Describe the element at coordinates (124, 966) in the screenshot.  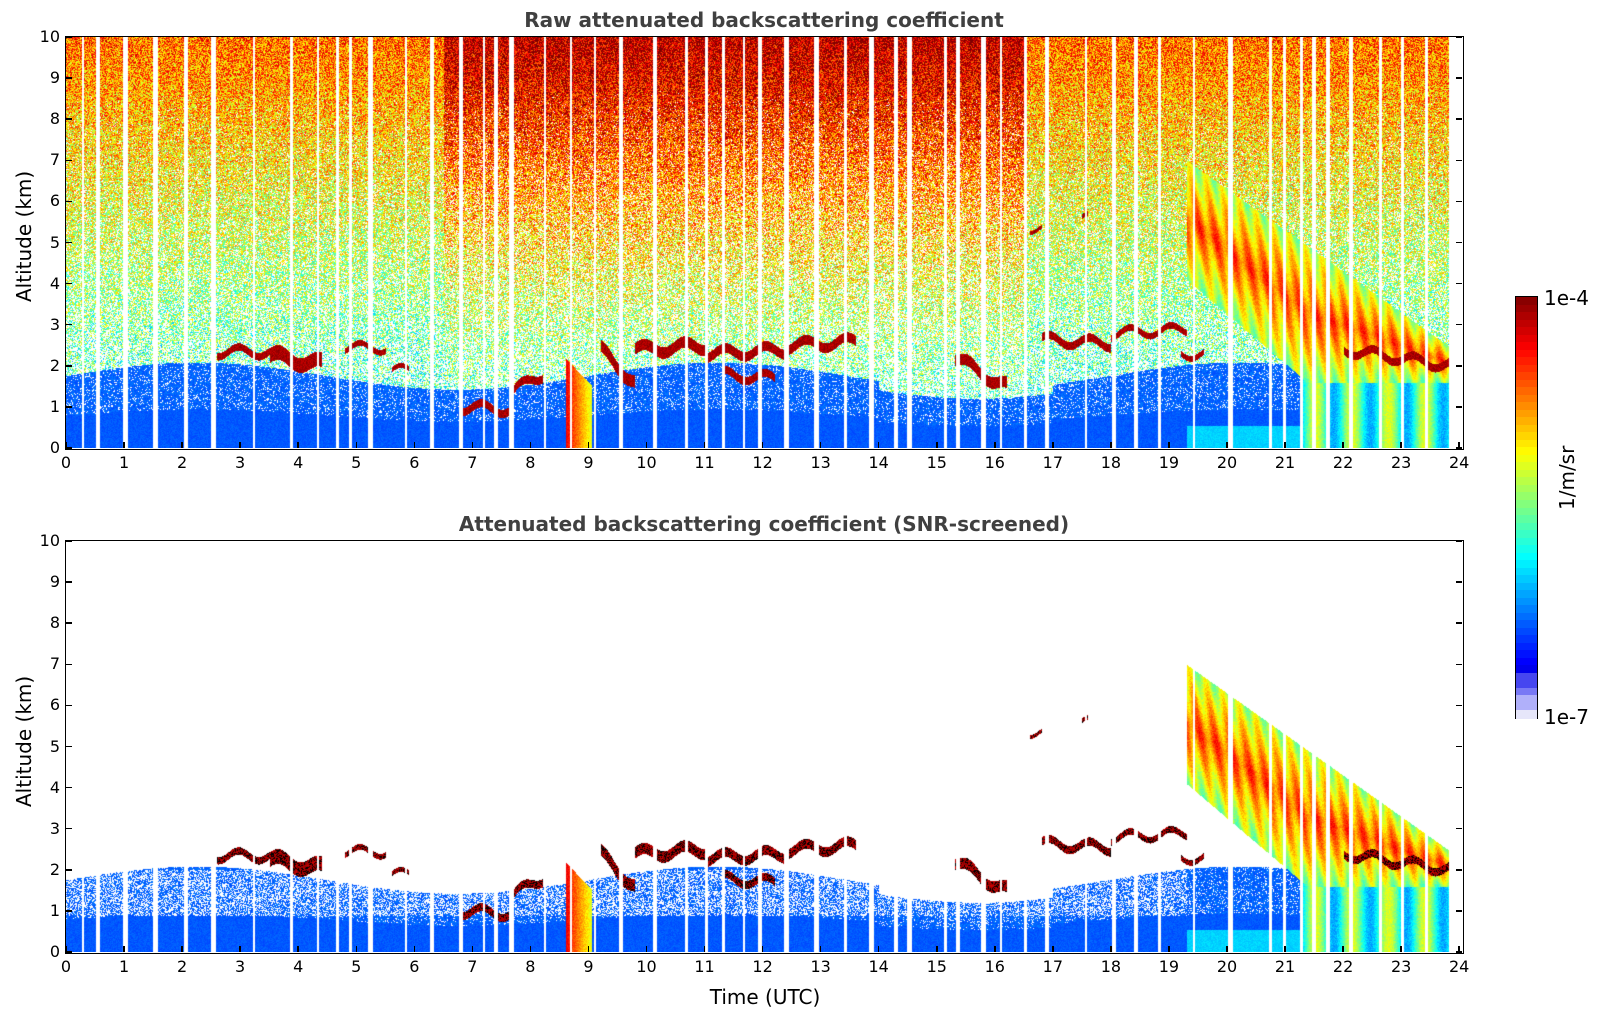
I see `x-tick-label: 1` at that location.